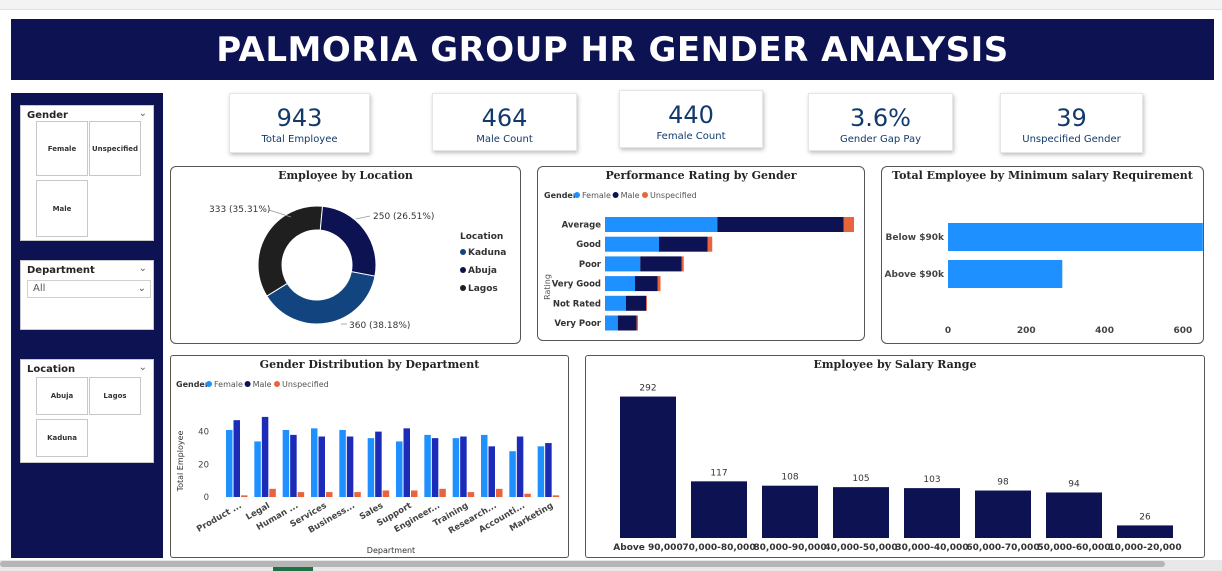 The height and width of the screenshot is (571, 1222). I want to click on legend-title: Location, so click(481, 237).